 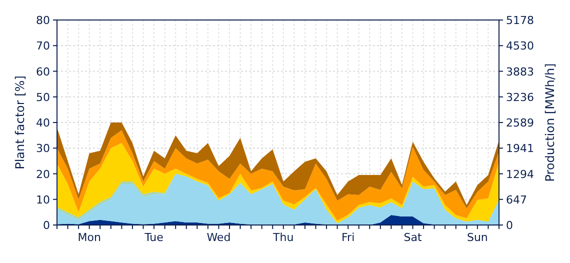 What do you see at coordinates (46, 225) in the screenshot?
I see `y-tick-label: 0` at bounding box center [46, 225].